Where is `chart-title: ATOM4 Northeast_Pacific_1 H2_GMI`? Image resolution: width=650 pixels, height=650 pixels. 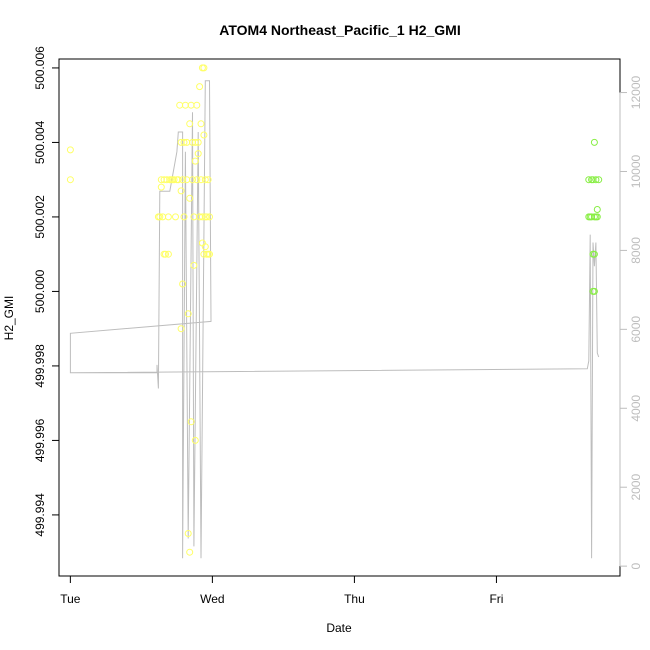 chart-title: ATOM4 Northeast_Pacific_1 H2_GMI is located at coordinates (339, 30).